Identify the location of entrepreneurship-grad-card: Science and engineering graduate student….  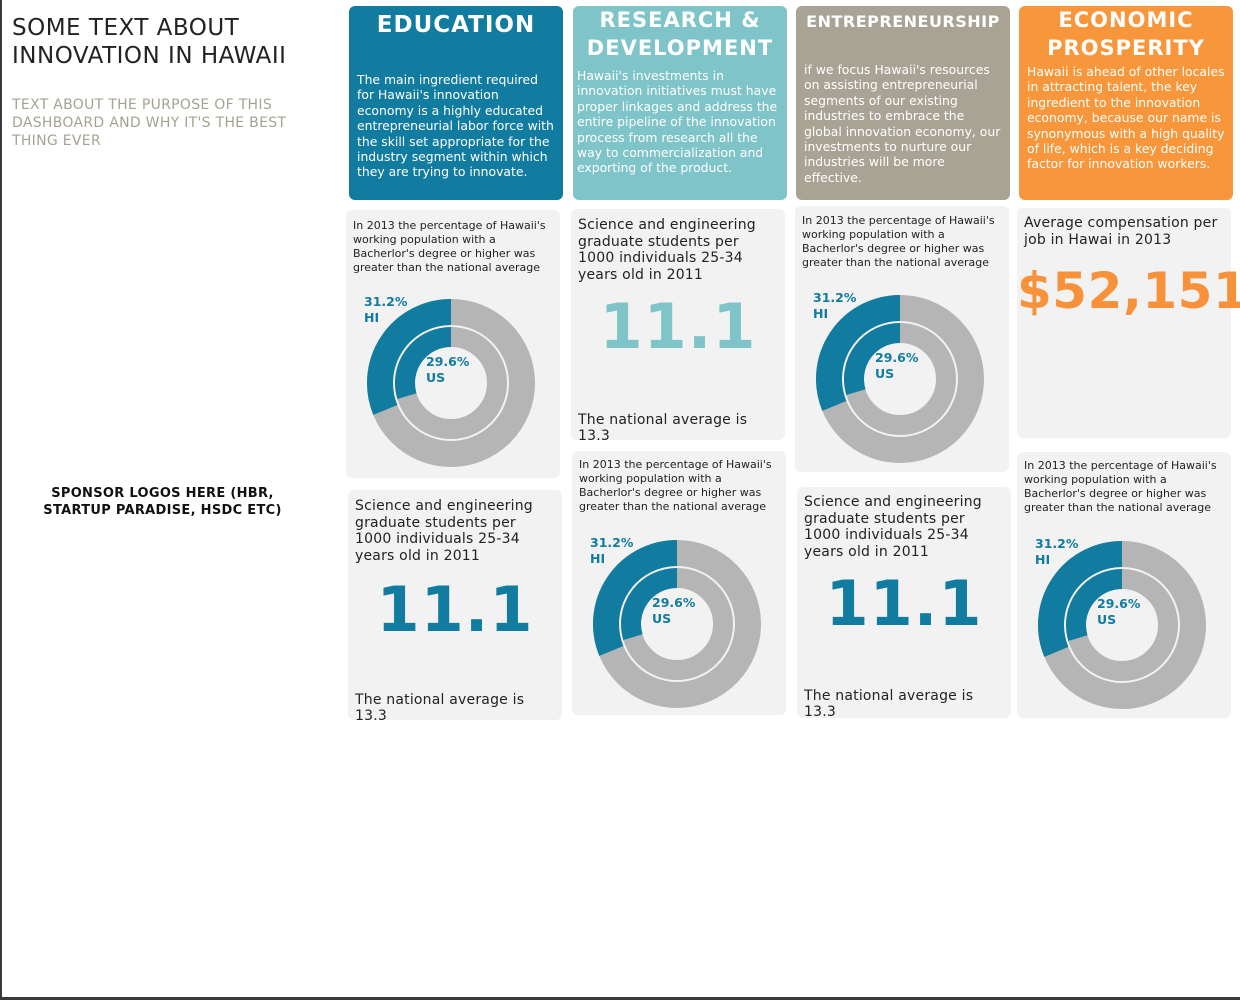
(904, 603).